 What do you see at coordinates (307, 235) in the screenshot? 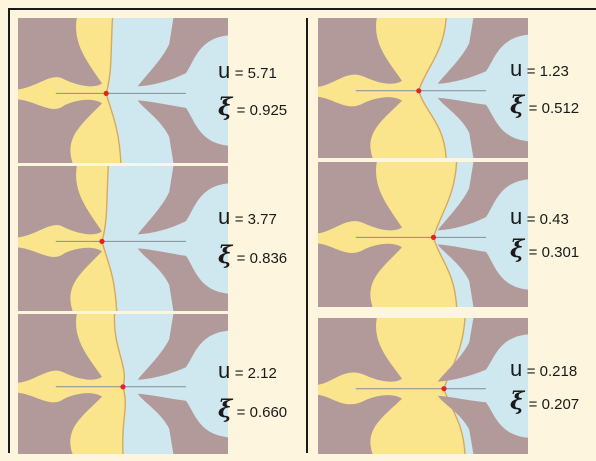
I see `column-divider` at bounding box center [307, 235].